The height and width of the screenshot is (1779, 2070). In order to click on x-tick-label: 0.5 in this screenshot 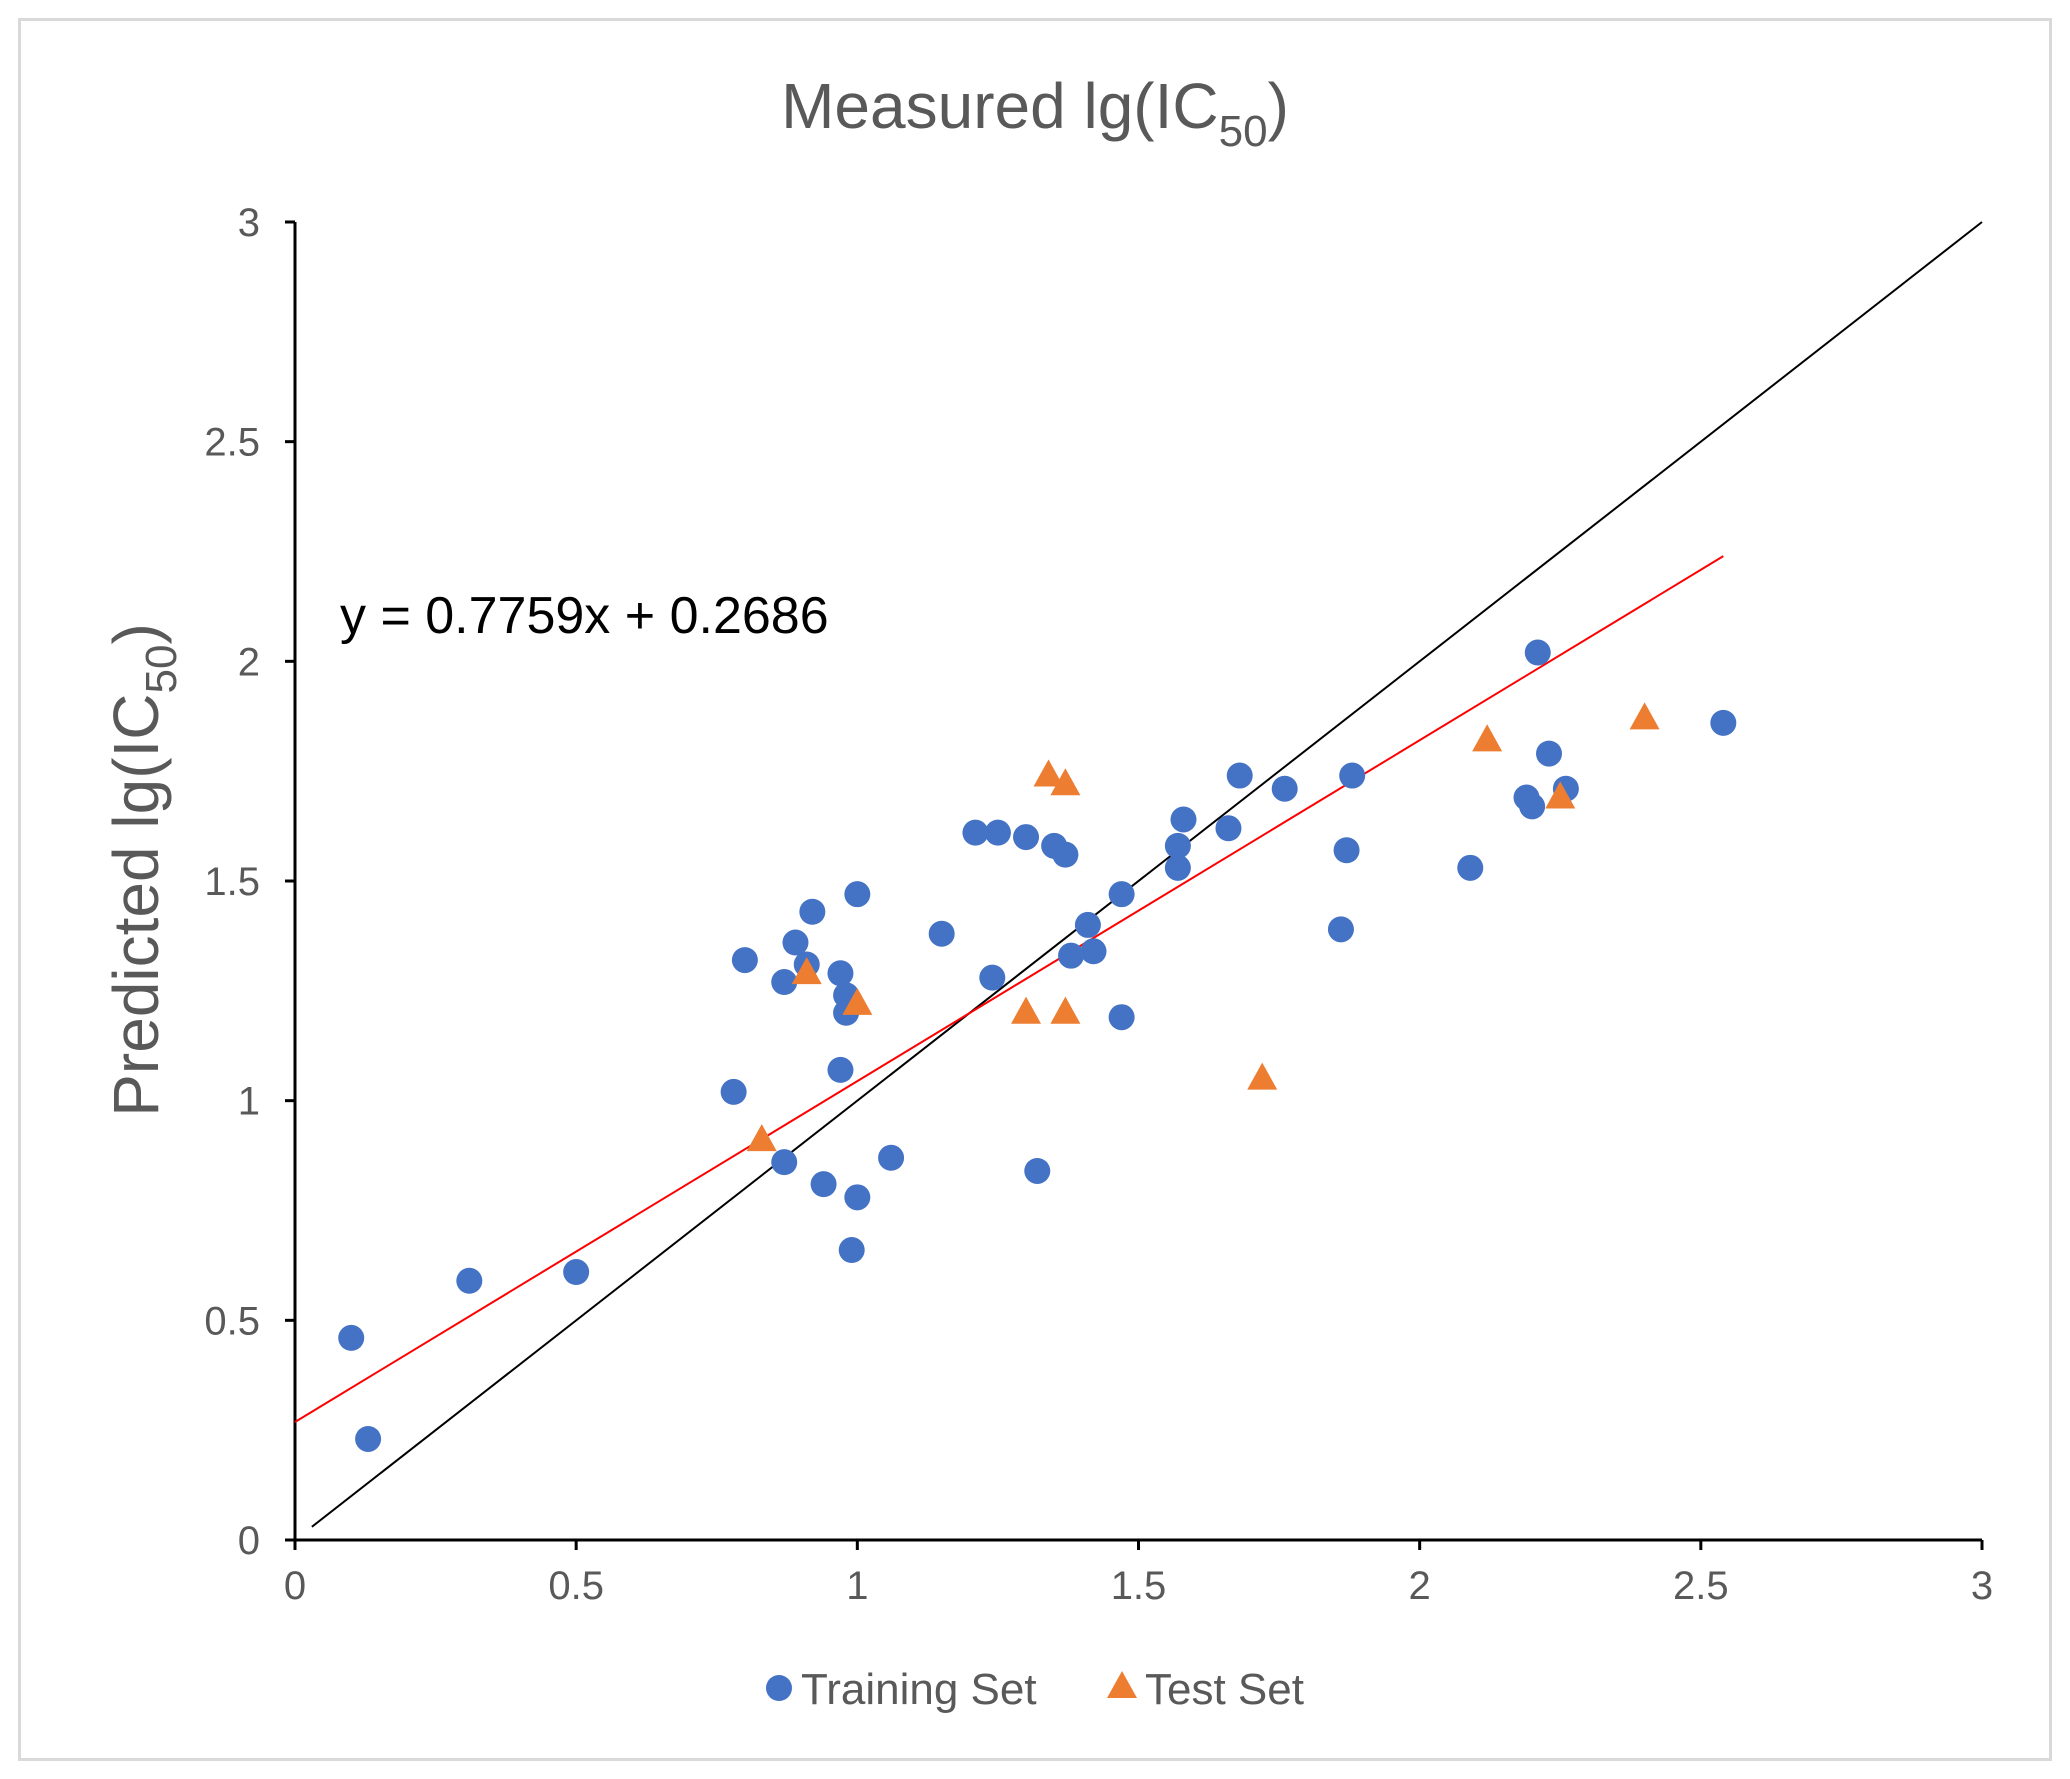, I will do `click(576, 1586)`.